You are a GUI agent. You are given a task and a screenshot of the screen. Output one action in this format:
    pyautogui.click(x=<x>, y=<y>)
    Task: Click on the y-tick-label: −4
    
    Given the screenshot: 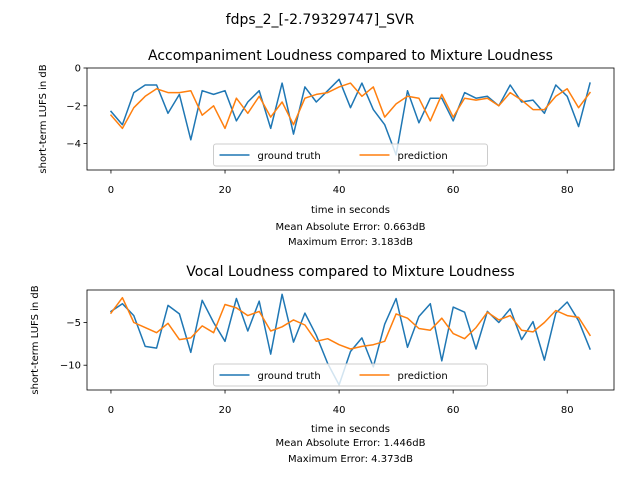 What is the action you would take?
    pyautogui.click(x=73, y=144)
    